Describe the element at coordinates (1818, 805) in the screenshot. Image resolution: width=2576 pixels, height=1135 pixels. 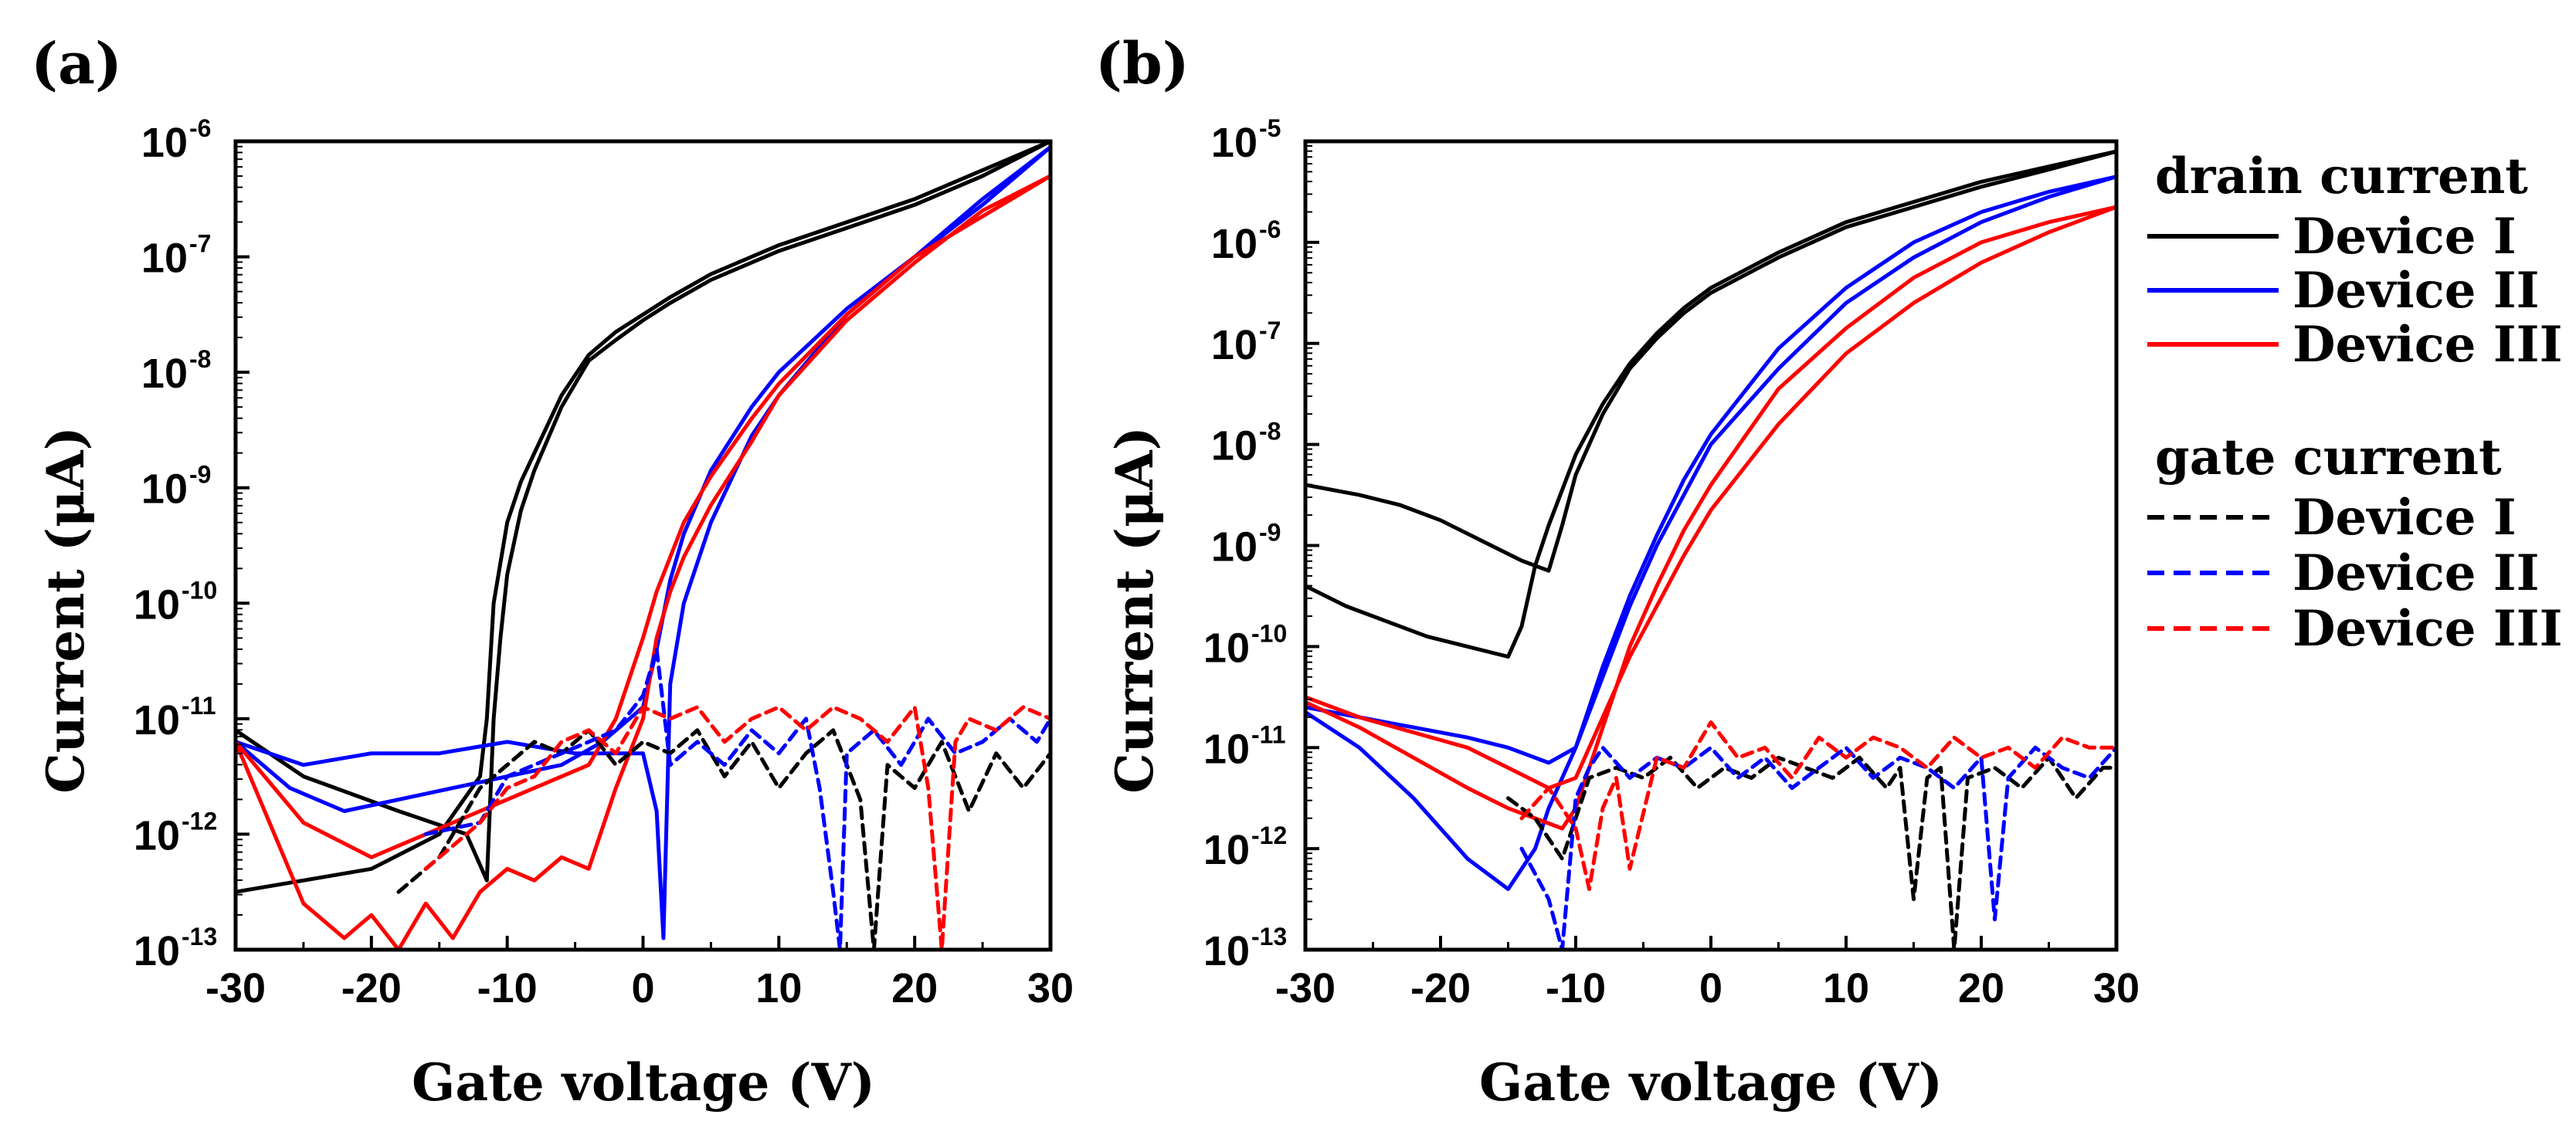
I see `panel-b-series-gate-device-iii` at that location.